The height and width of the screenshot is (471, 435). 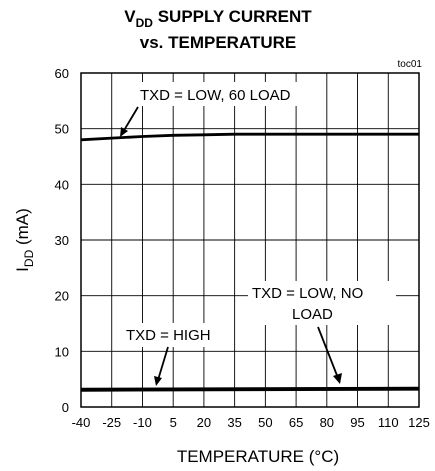 What do you see at coordinates (234, 422) in the screenshot?
I see `x-tick-label: 35` at bounding box center [234, 422].